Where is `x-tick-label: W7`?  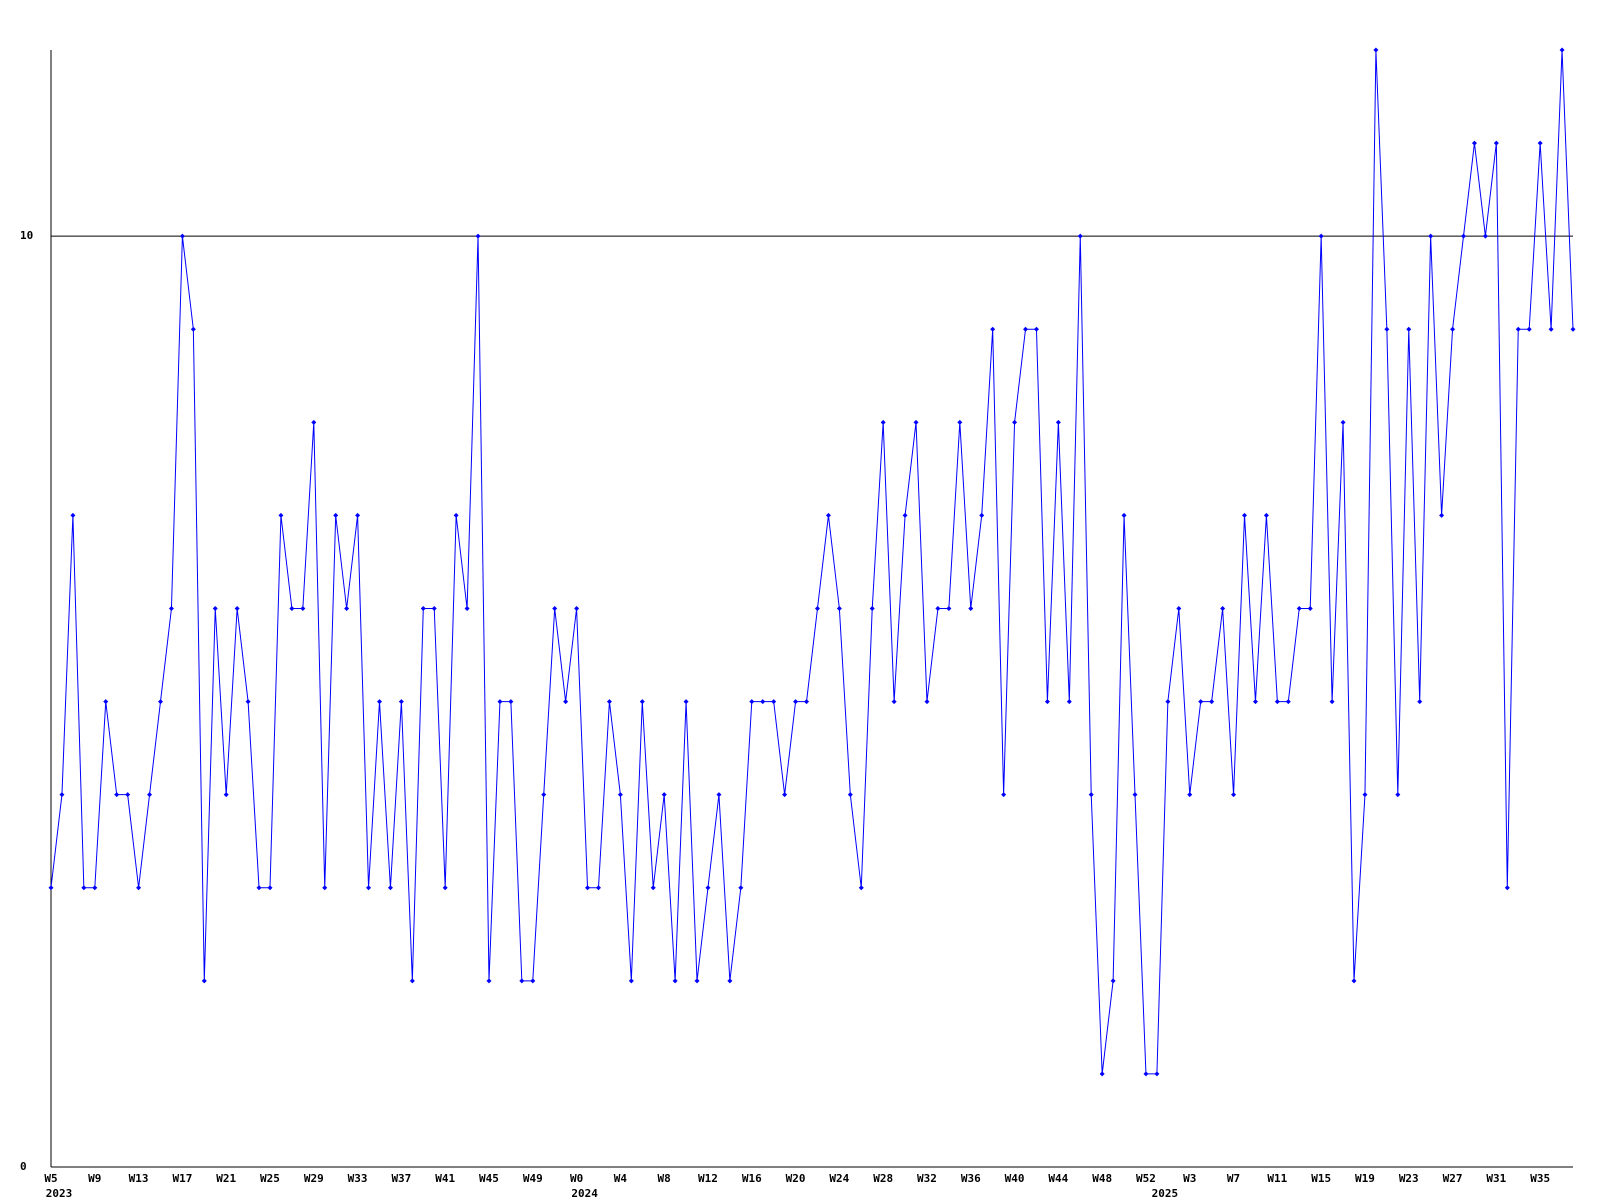
x-tick-label: W7 is located at coordinates (1233, 1178).